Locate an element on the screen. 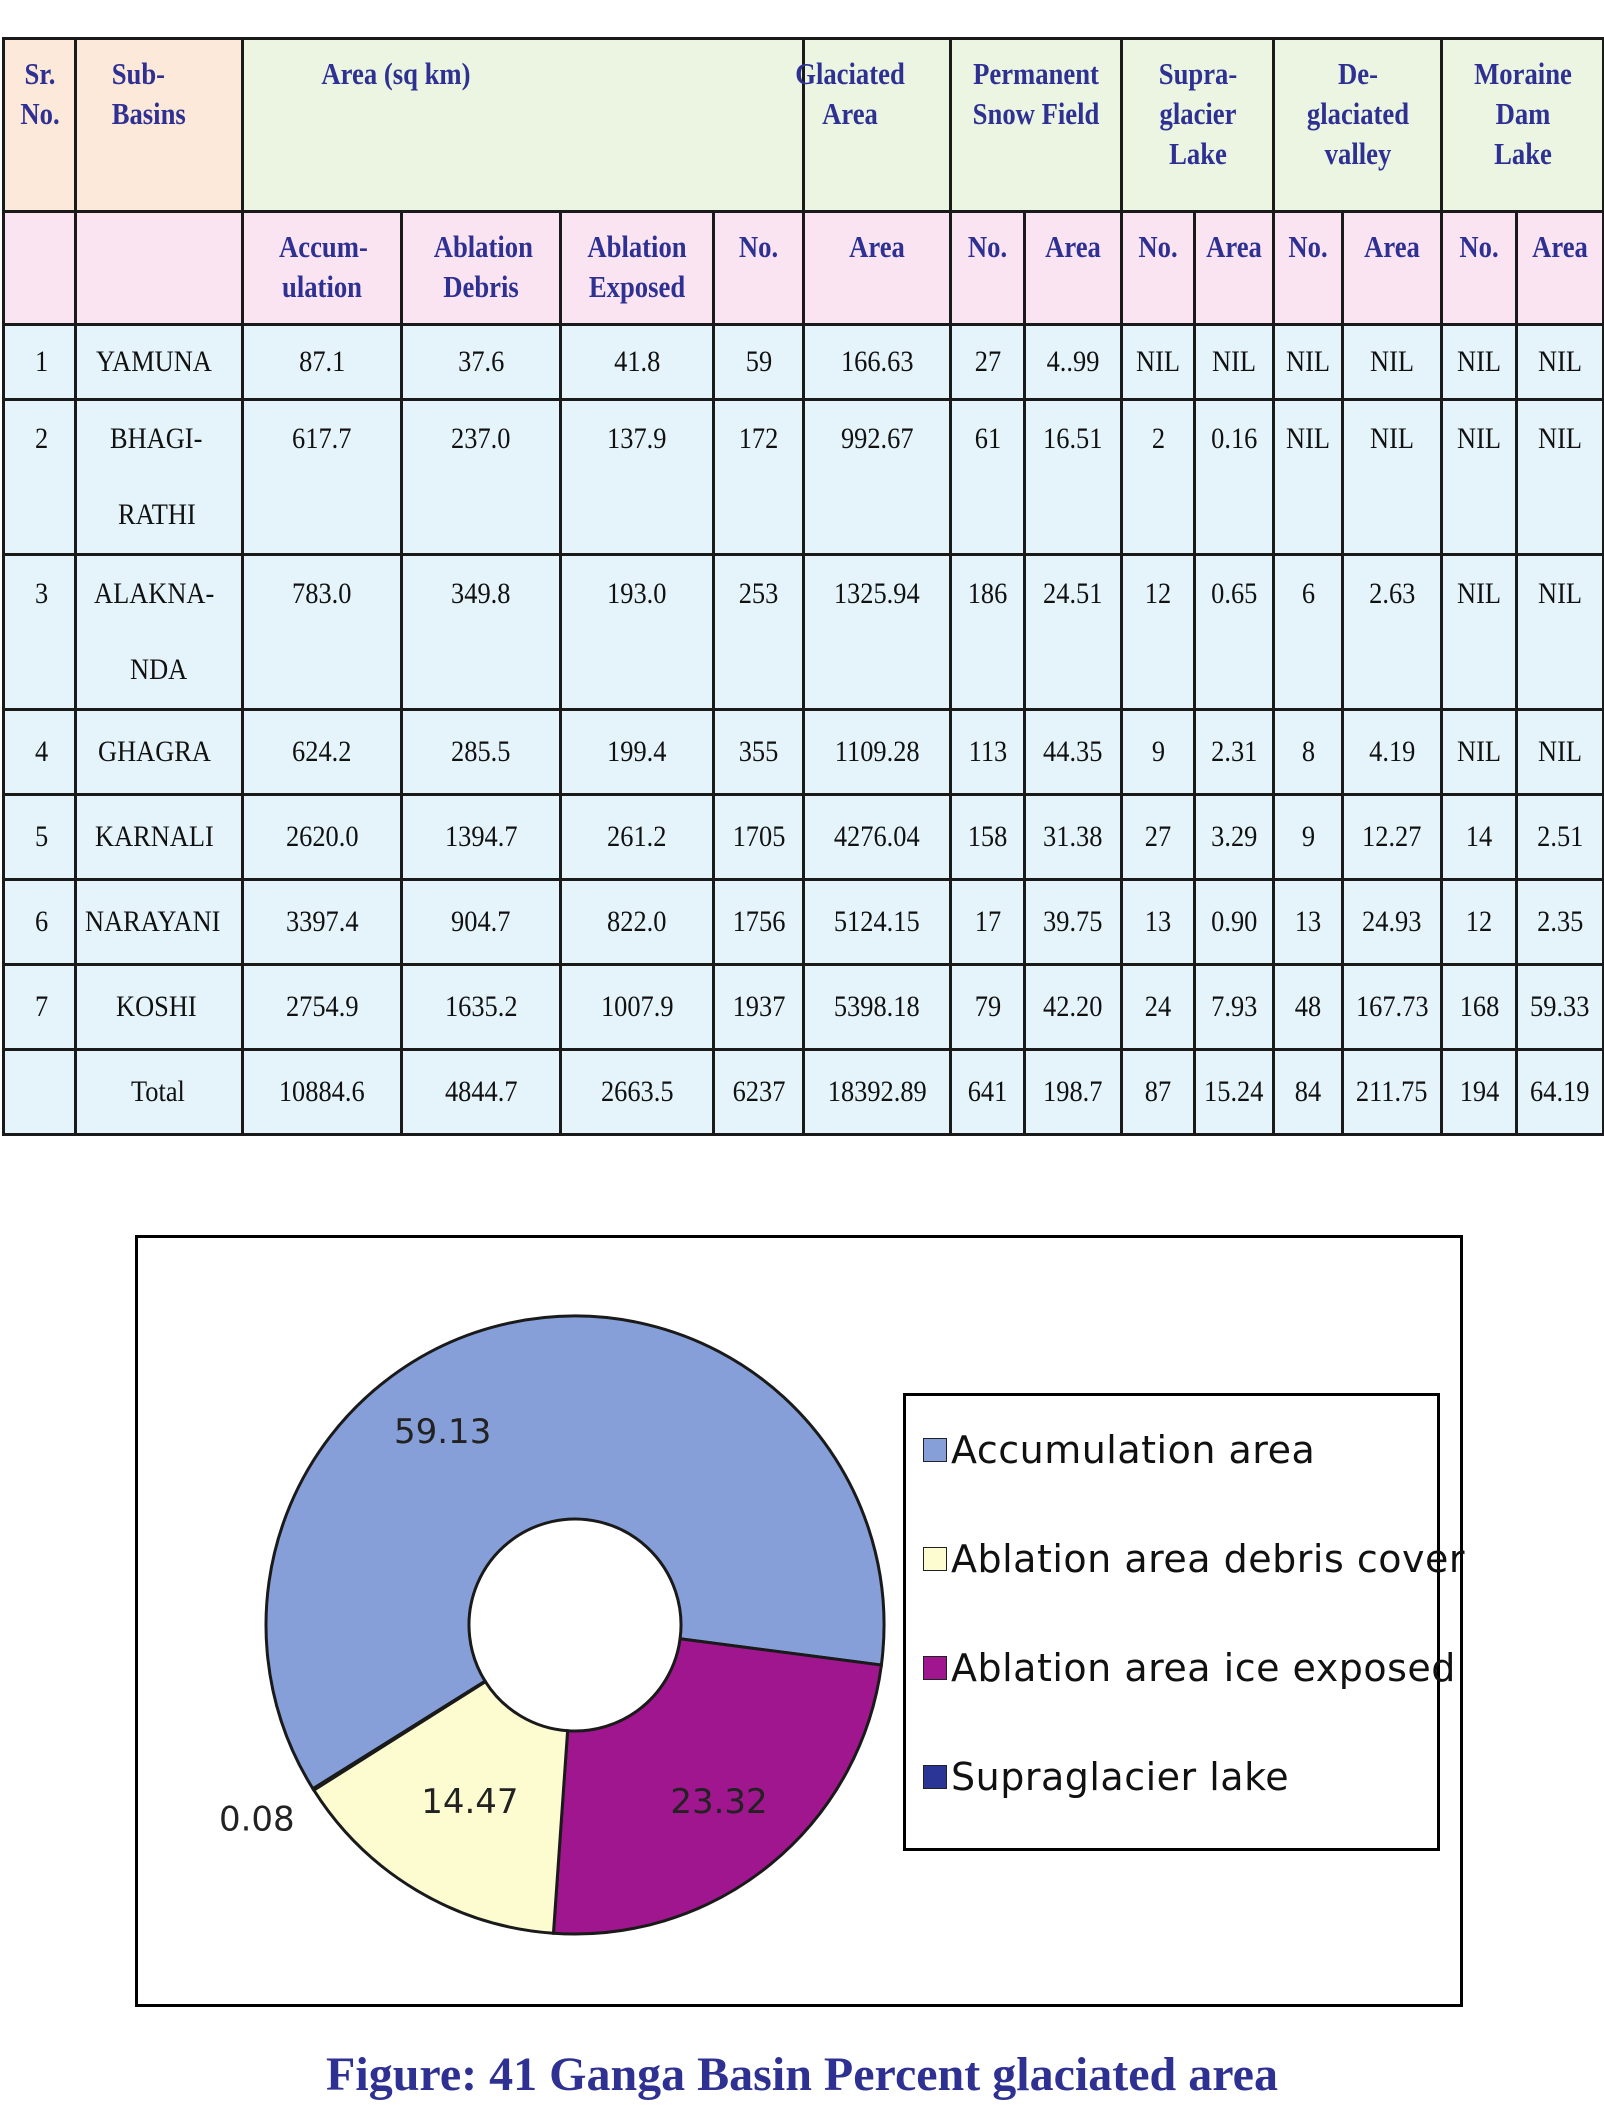 Image resolution: width=1604 pixels, height=2105 pixels. cell-deb: 1394.7 is located at coordinates (481, 837).